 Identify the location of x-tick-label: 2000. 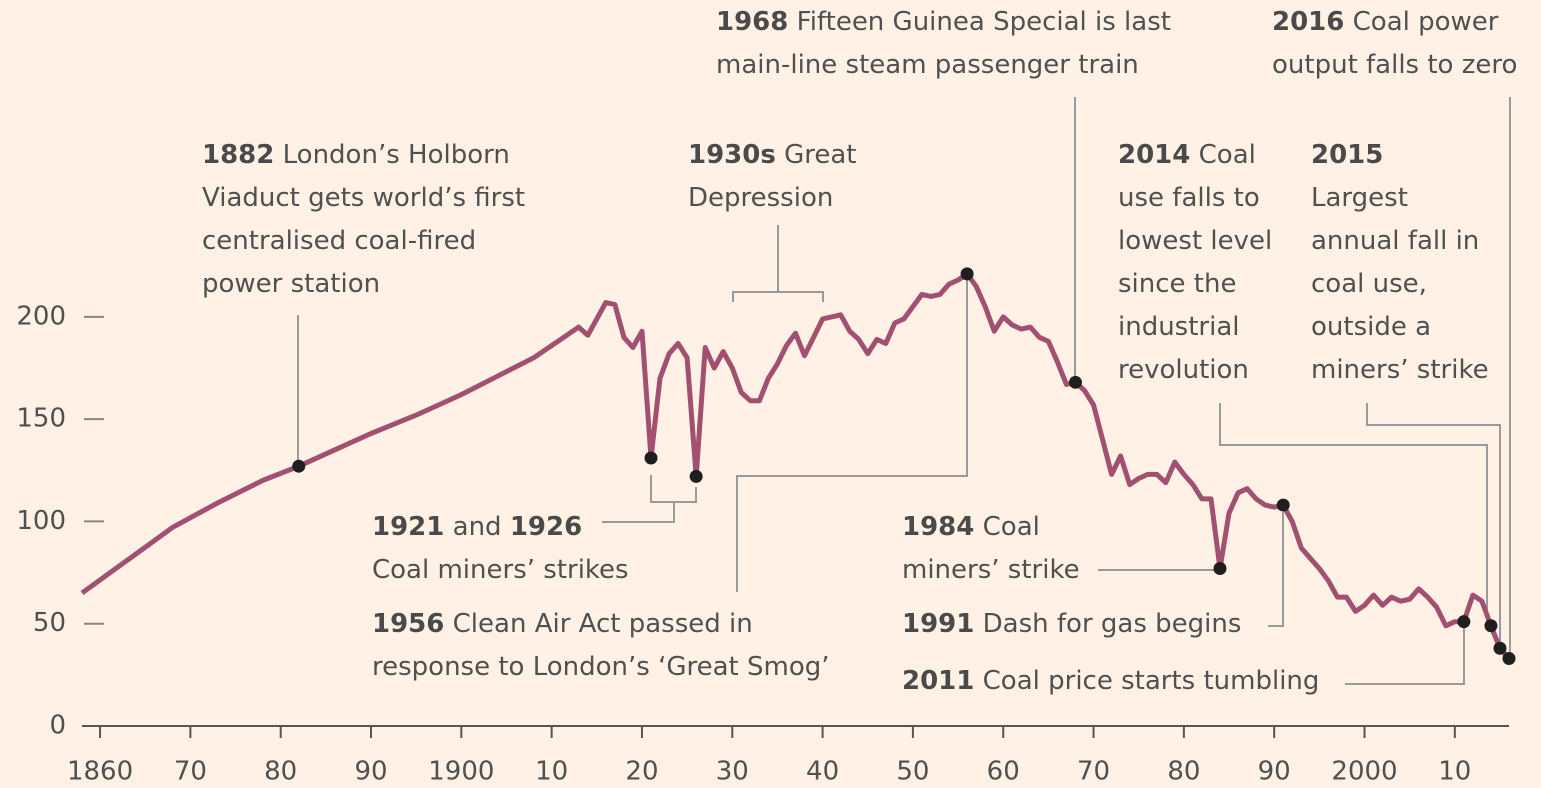
(1364, 772).